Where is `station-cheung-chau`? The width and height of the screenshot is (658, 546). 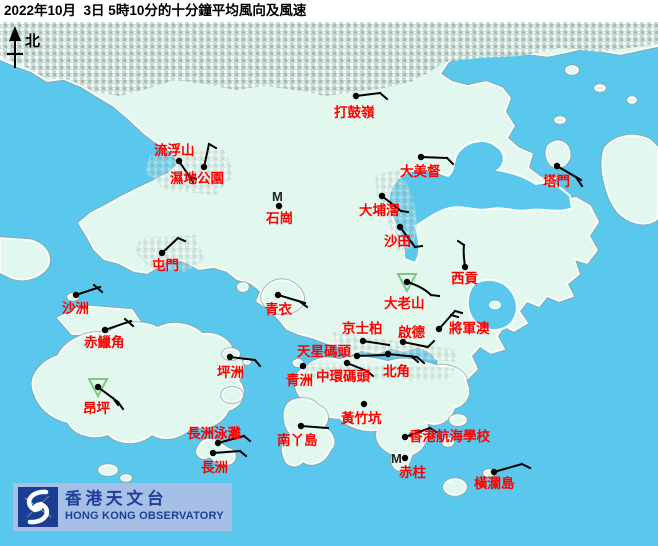 station-cheung-chau is located at coordinates (228, 453).